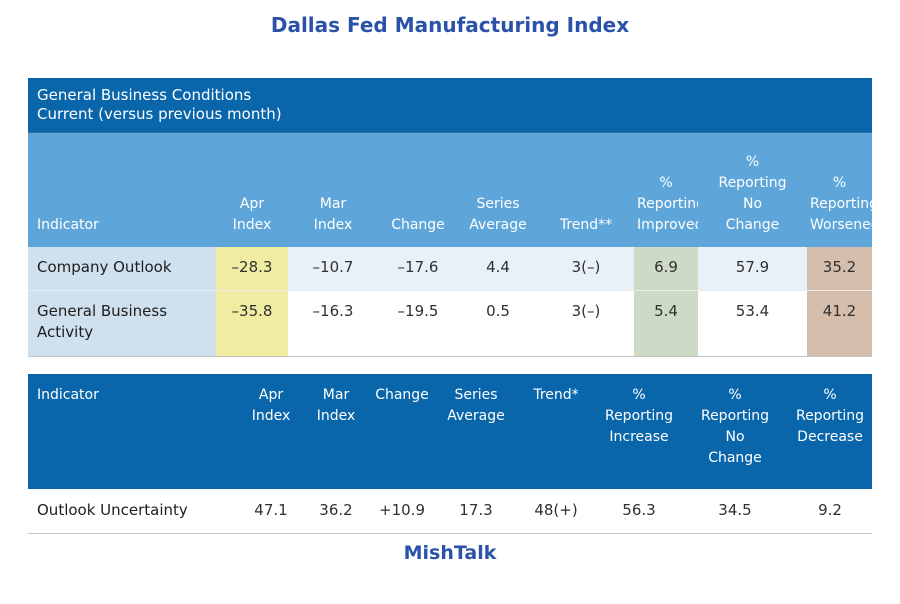  Describe the element at coordinates (752, 269) in the screenshot. I see `cell-pct-no-change: 57.9` at that location.